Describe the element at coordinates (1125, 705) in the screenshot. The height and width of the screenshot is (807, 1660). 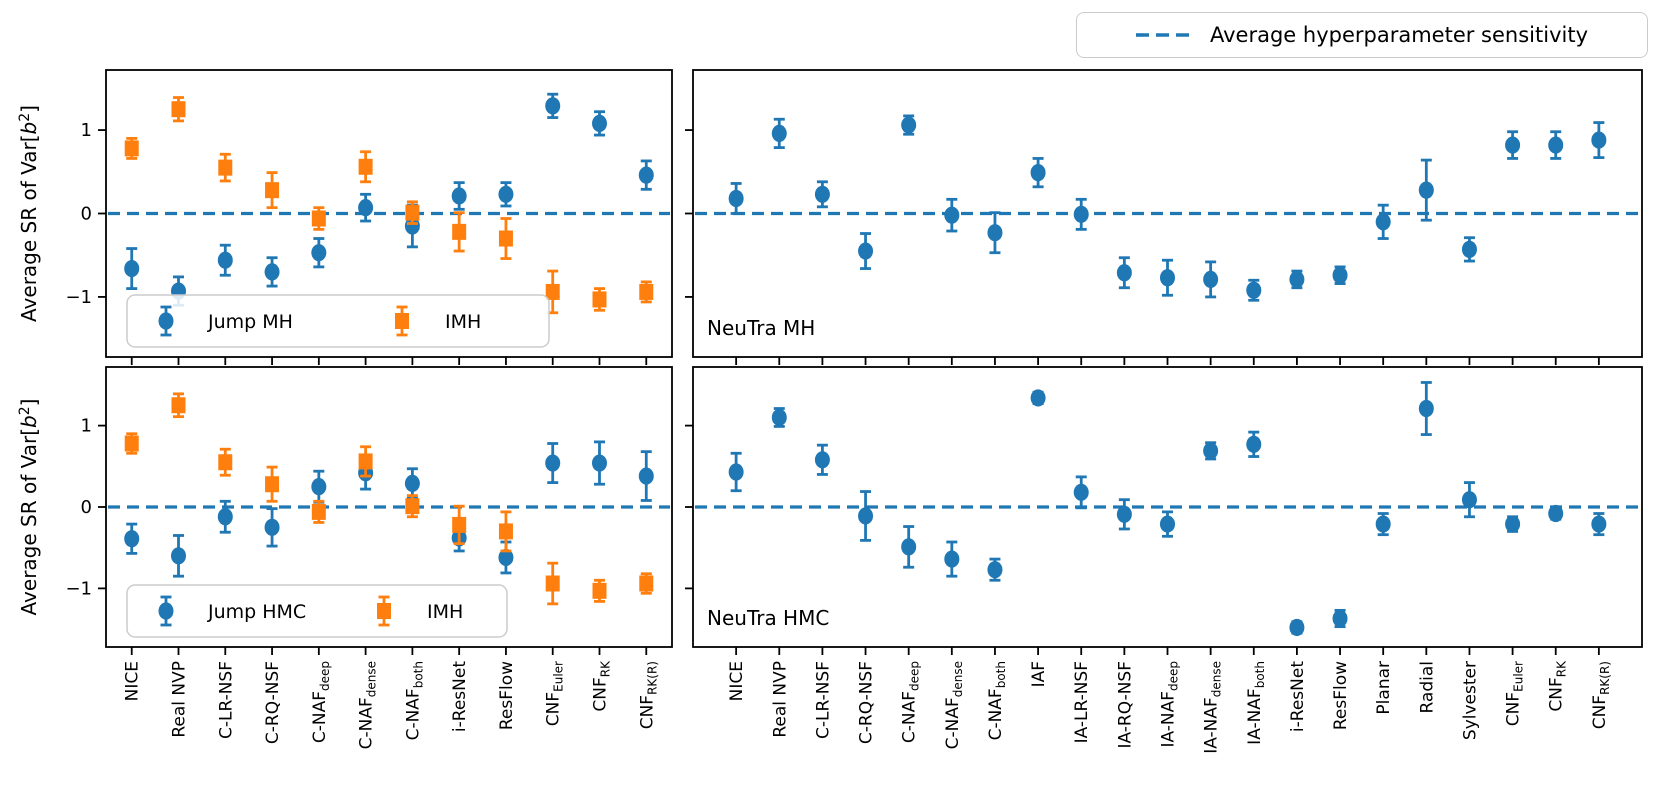
I see `x-tick-label: IA-RQ-NSF` at that location.